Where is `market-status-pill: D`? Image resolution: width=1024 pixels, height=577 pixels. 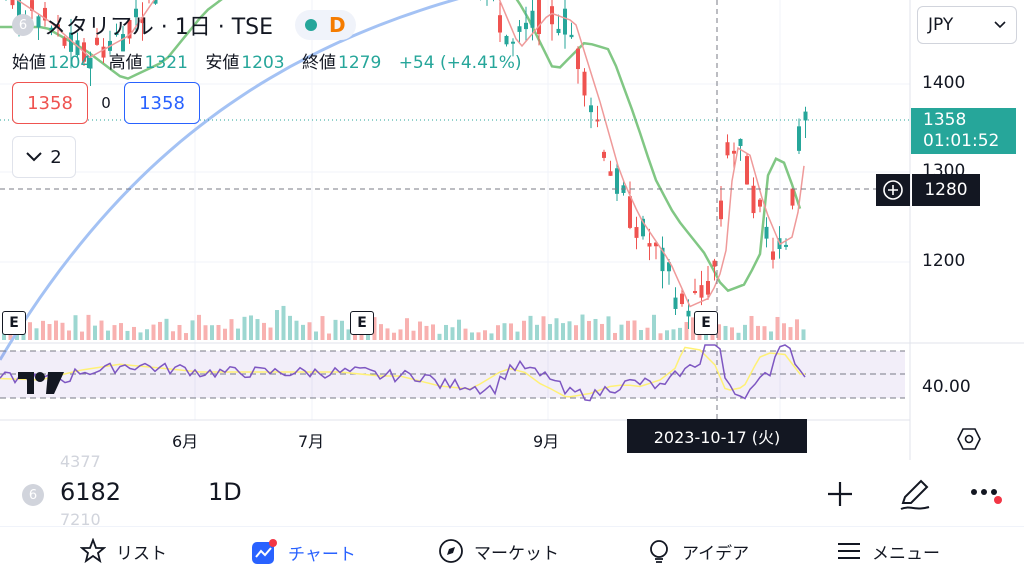
market-status-pill: D is located at coordinates (325, 25).